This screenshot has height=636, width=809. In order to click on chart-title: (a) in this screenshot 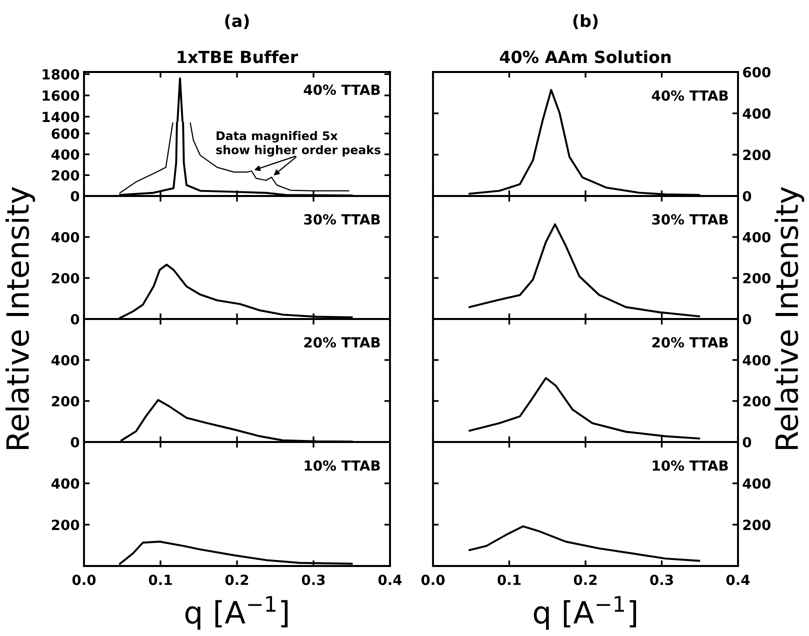, I will do `click(237, 22)`.